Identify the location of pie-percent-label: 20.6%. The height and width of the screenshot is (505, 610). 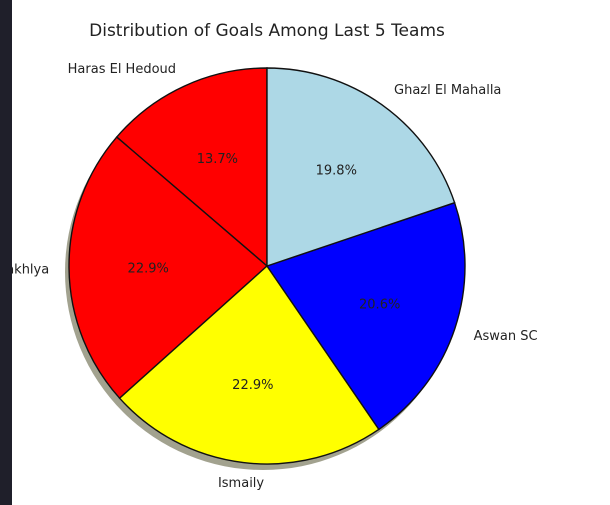
(379, 305).